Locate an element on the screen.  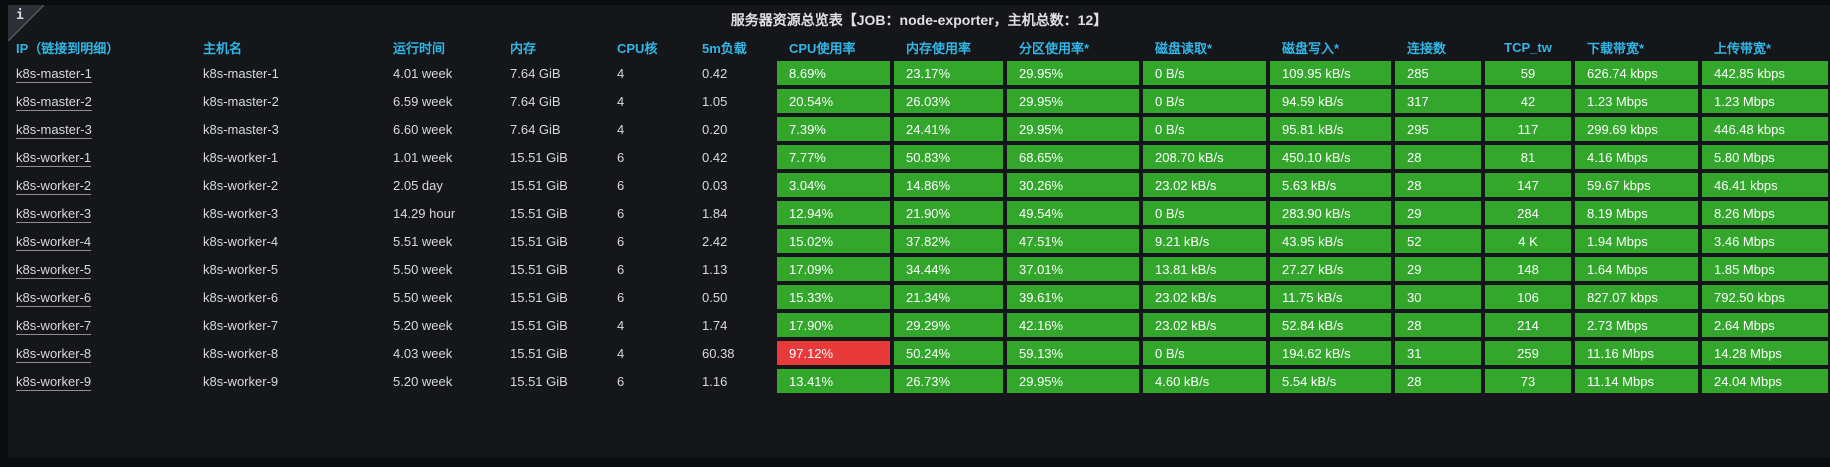
cell-tcp_tw: 117 is located at coordinates (1528, 129).